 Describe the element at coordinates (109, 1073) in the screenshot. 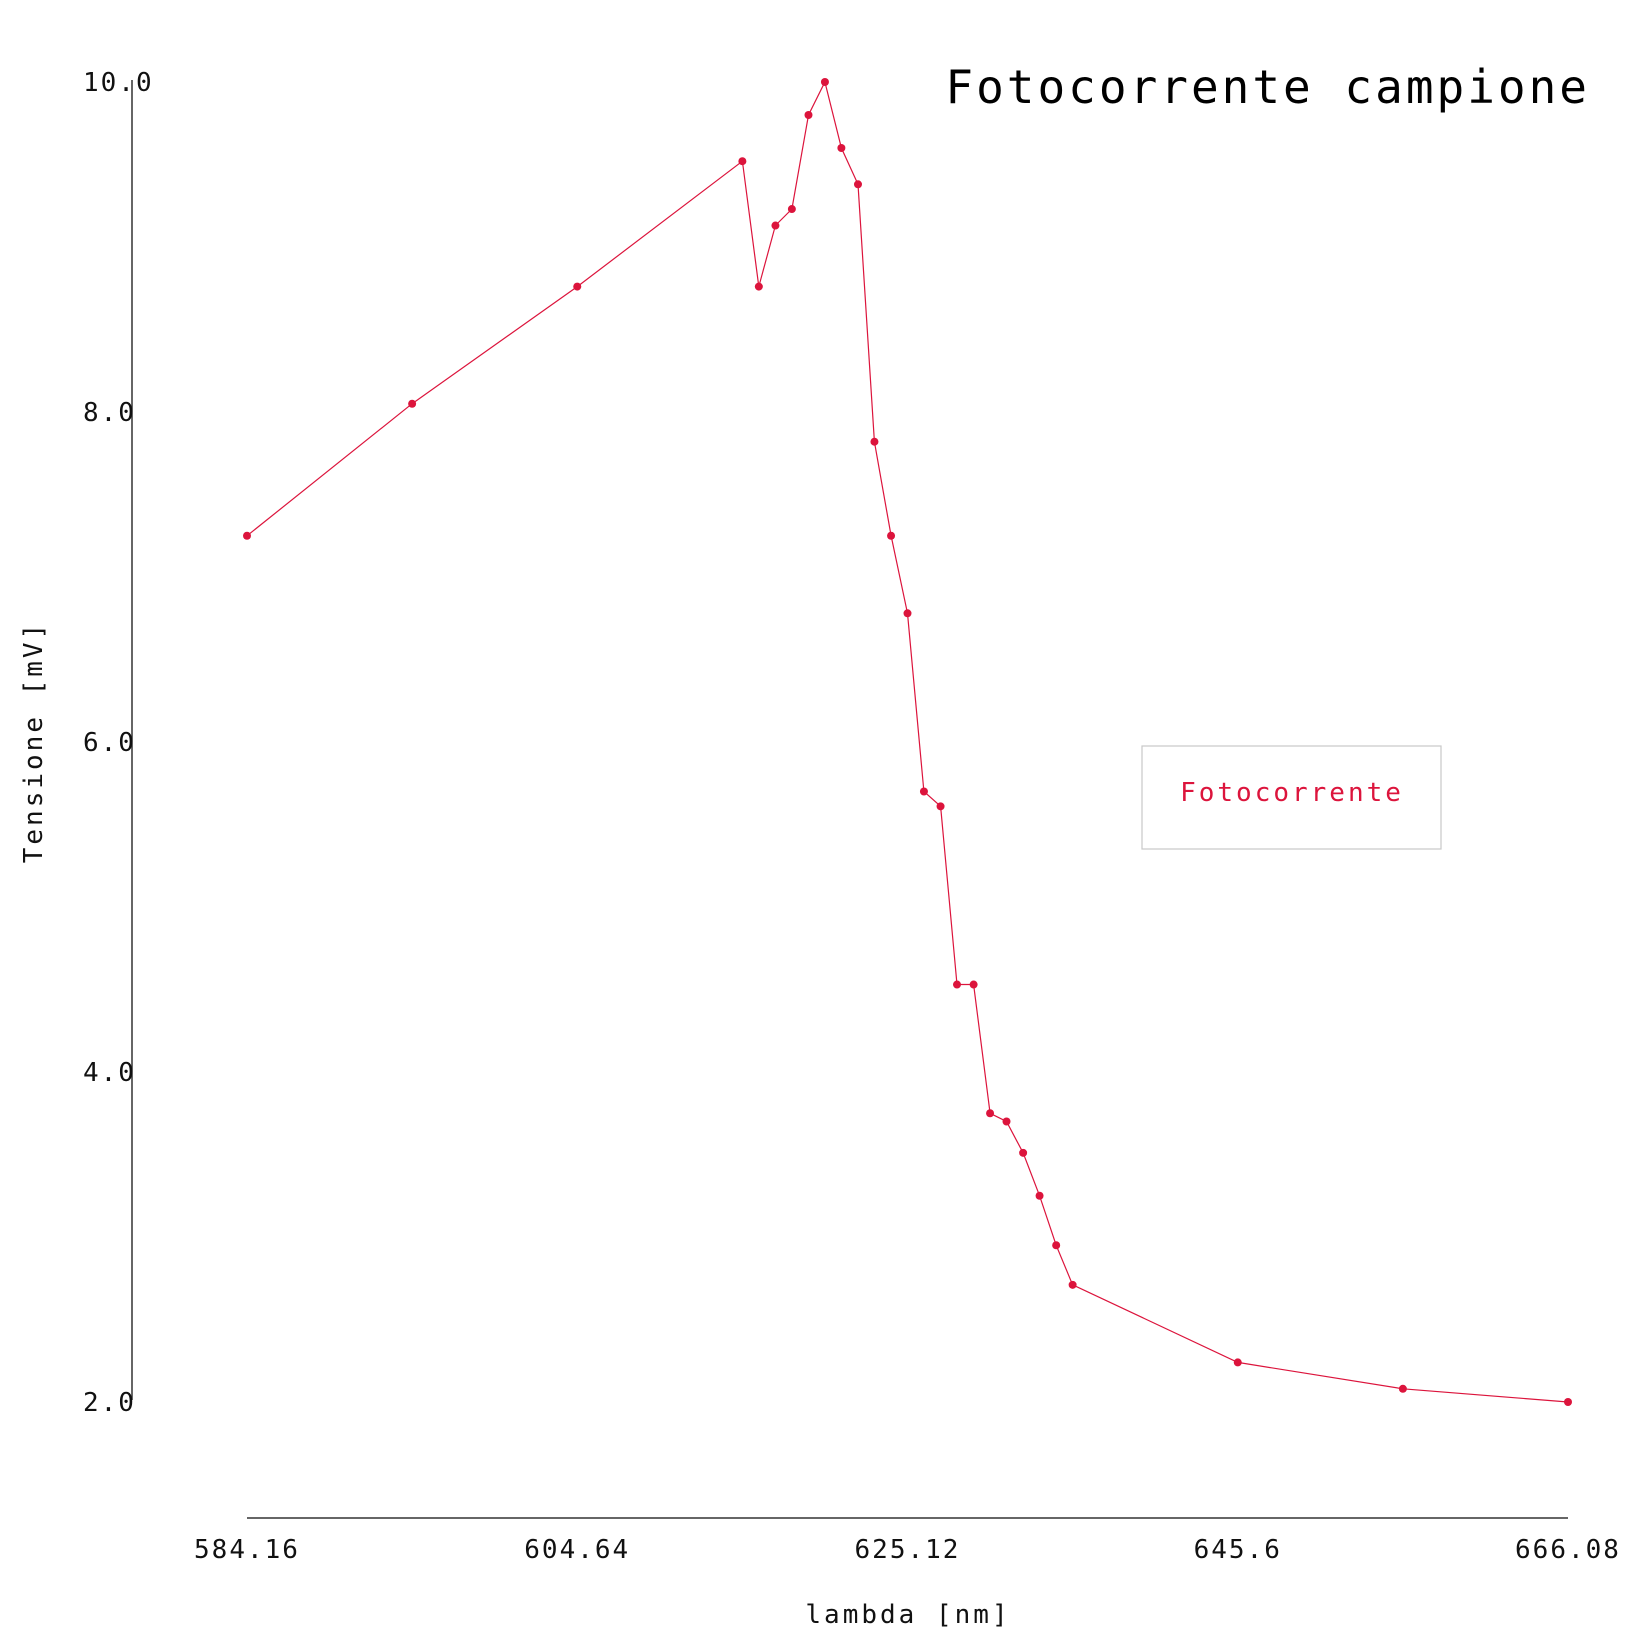

I see `y-tick-label: 4.0` at that location.